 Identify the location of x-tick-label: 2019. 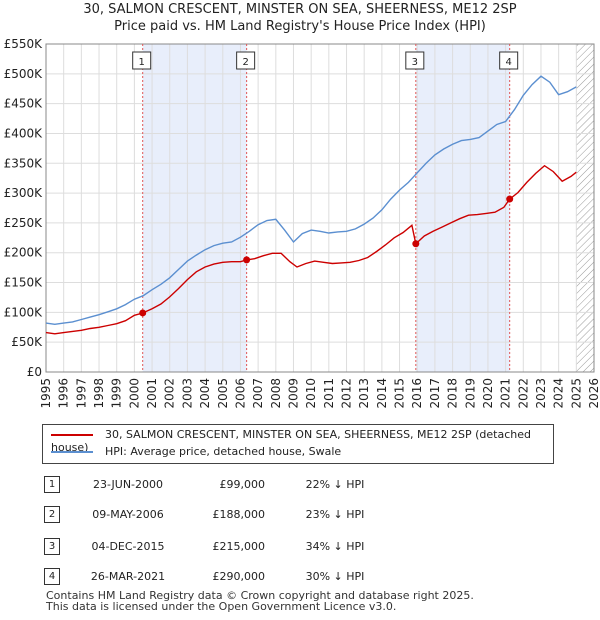
(470, 393).